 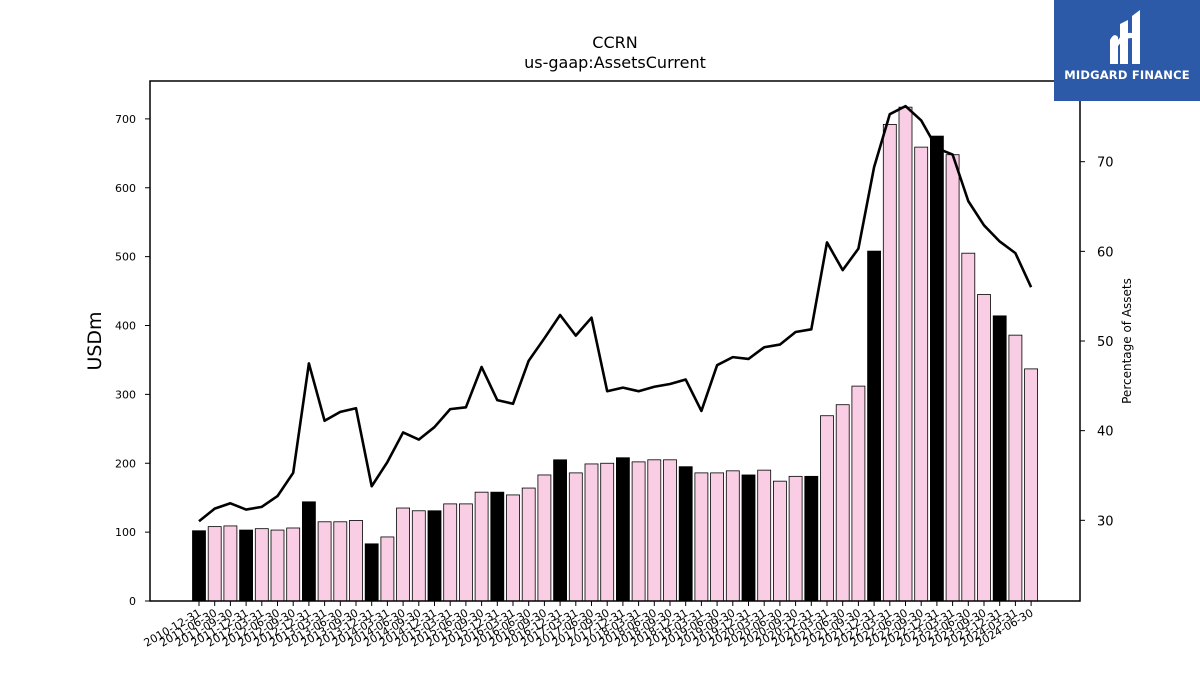 What do you see at coordinates (1105, 521) in the screenshot?
I see `y2-tick-label: 30` at bounding box center [1105, 521].